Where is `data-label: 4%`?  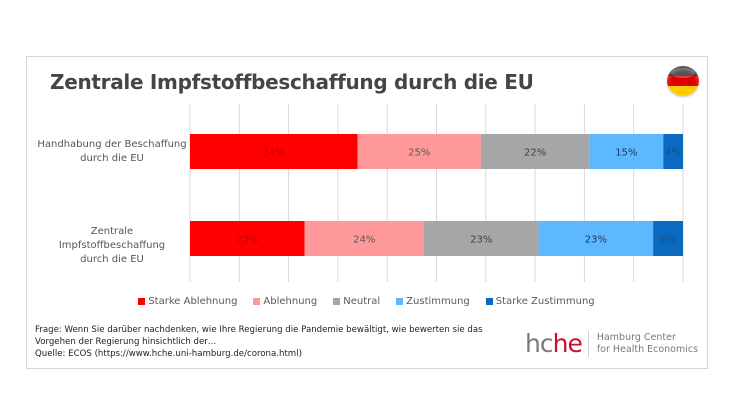
data-label: 4% is located at coordinates (673, 153).